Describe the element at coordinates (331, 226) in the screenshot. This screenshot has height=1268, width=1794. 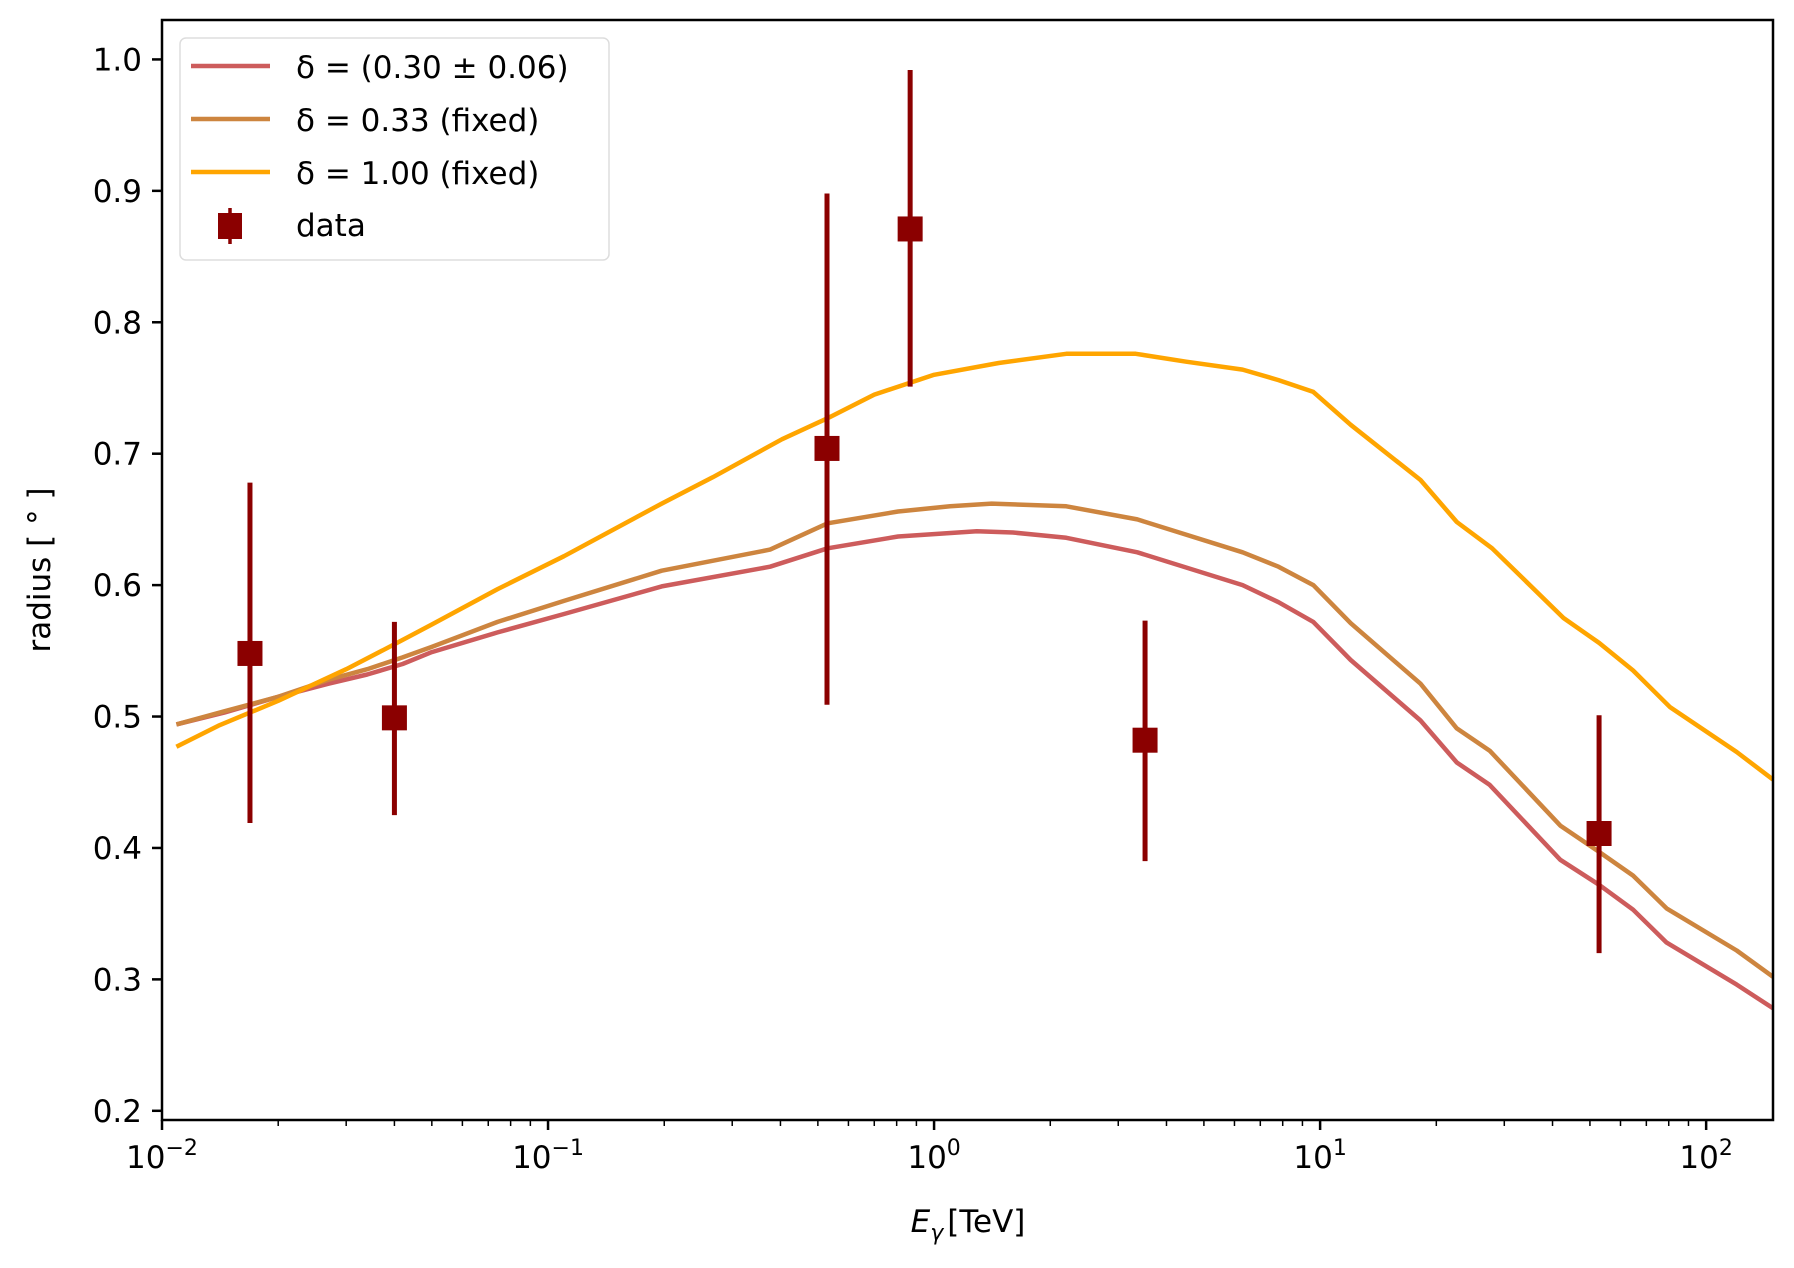
I see `legend-label-data: data` at that location.